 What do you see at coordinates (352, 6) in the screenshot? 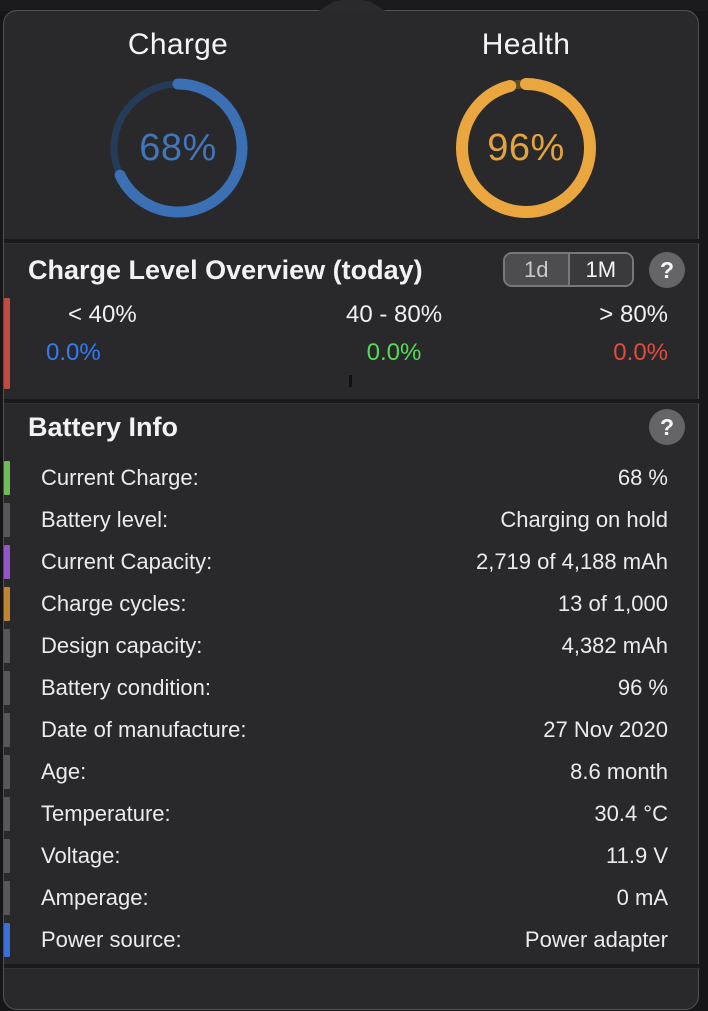
I see `popover-arrow` at bounding box center [352, 6].